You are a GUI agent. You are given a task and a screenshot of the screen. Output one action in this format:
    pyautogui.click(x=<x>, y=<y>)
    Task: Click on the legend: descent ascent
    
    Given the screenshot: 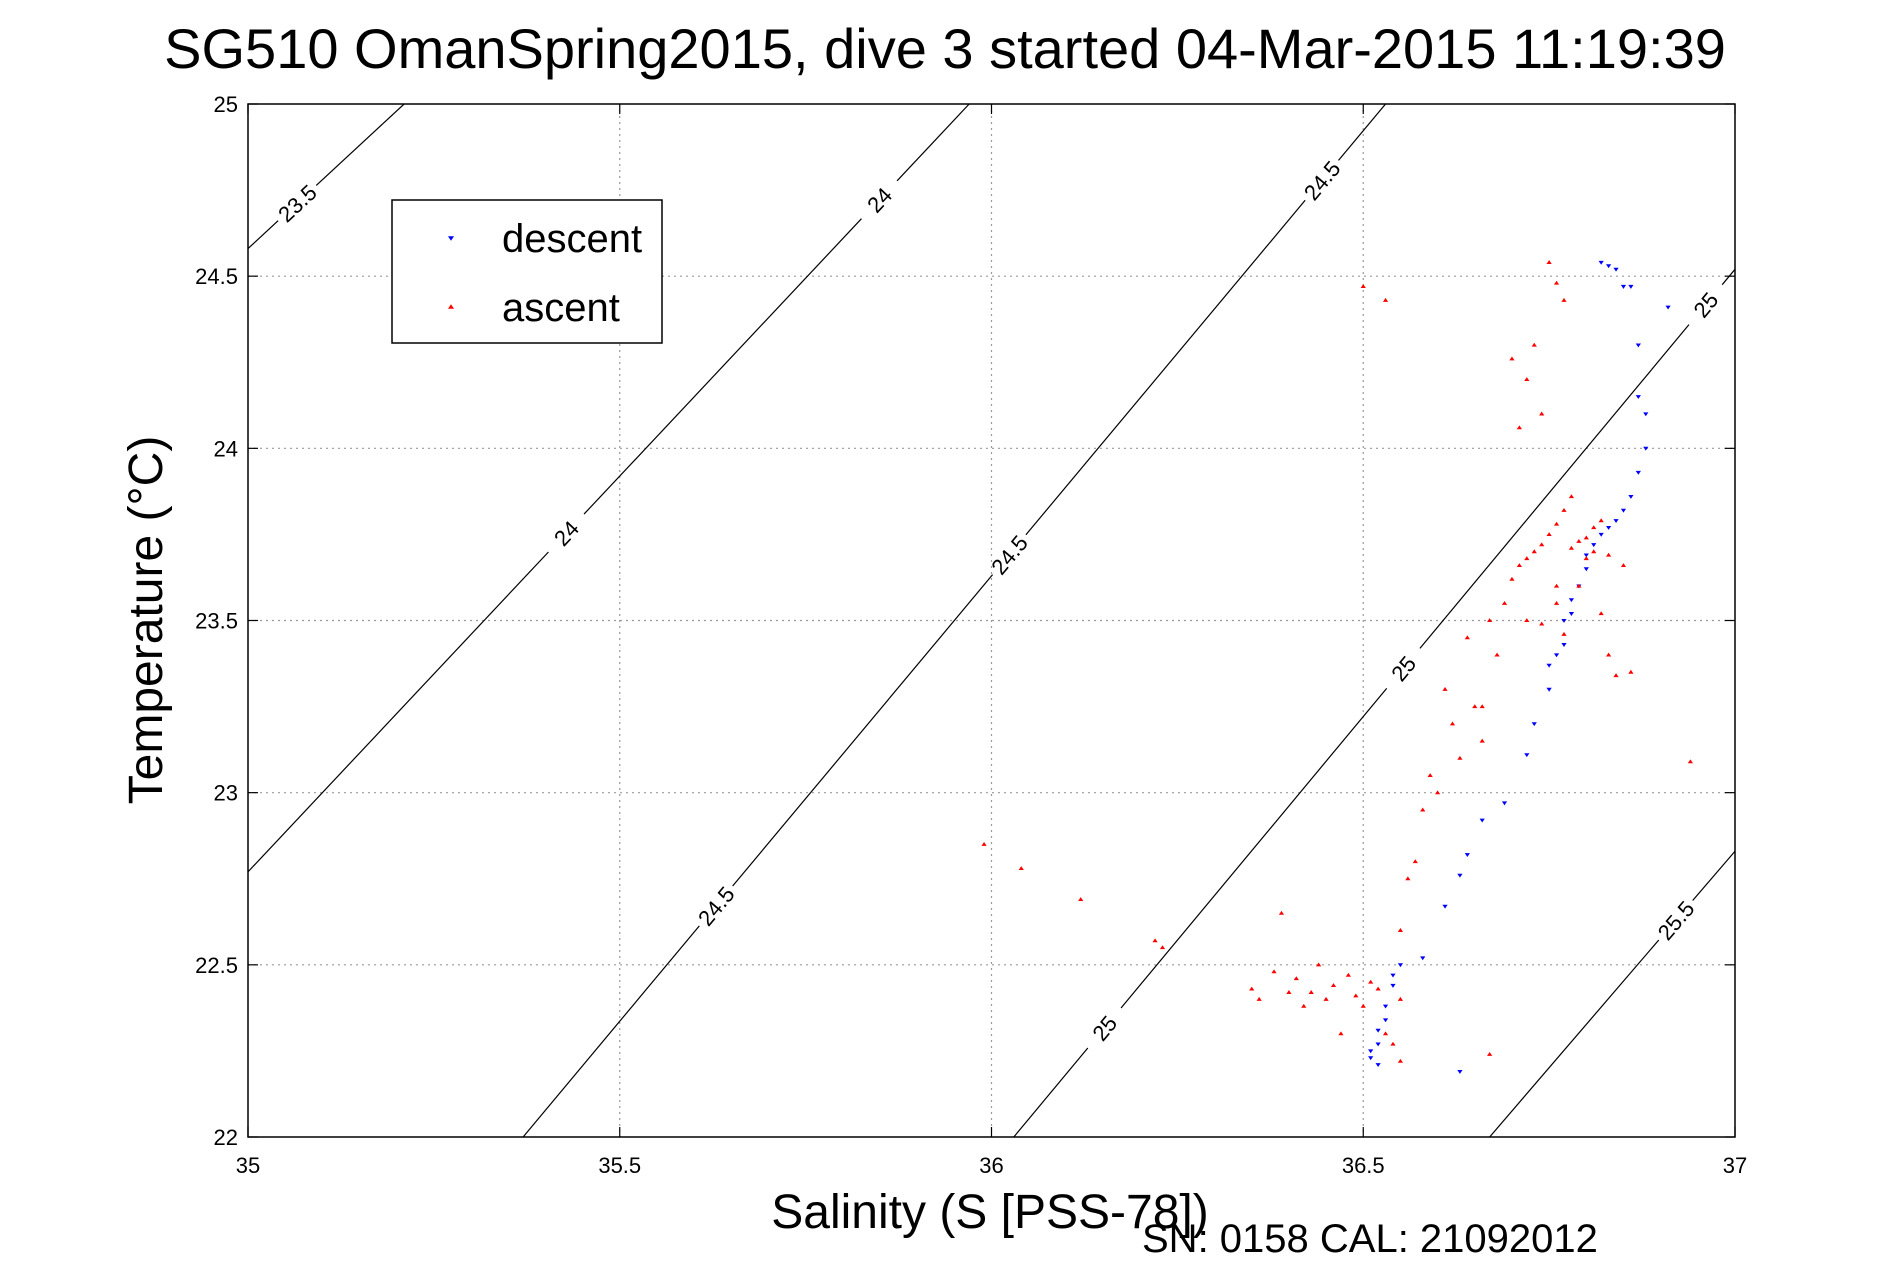 What is the action you would take?
    pyautogui.click(x=527, y=271)
    